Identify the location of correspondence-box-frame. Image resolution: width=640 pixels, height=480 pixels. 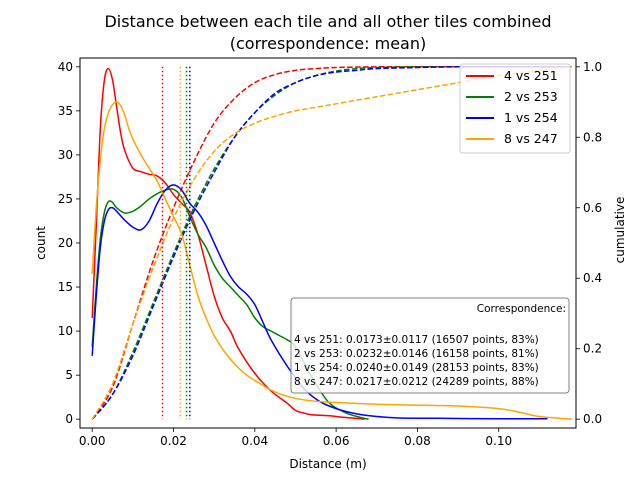
(430, 345).